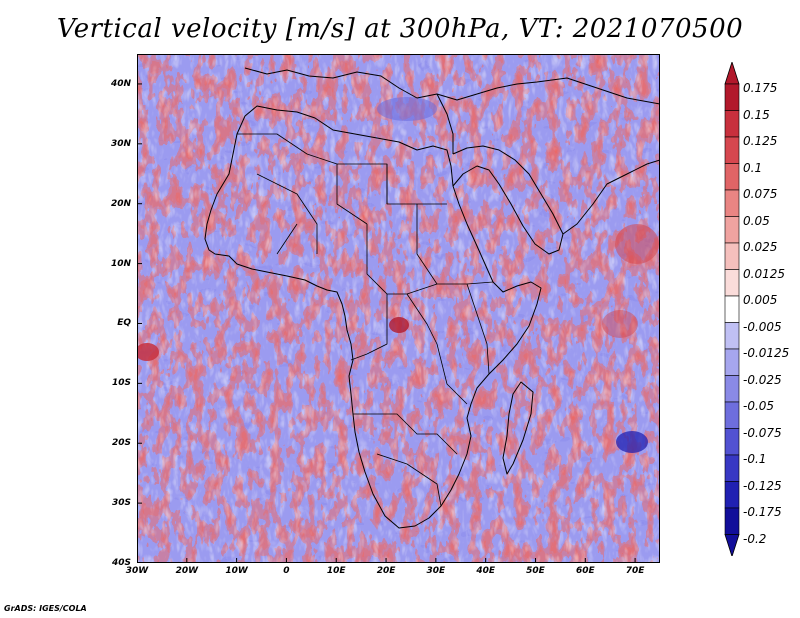 This screenshot has height=618, width=800. I want to click on colorbar-min-arrow, so click(732, 545).